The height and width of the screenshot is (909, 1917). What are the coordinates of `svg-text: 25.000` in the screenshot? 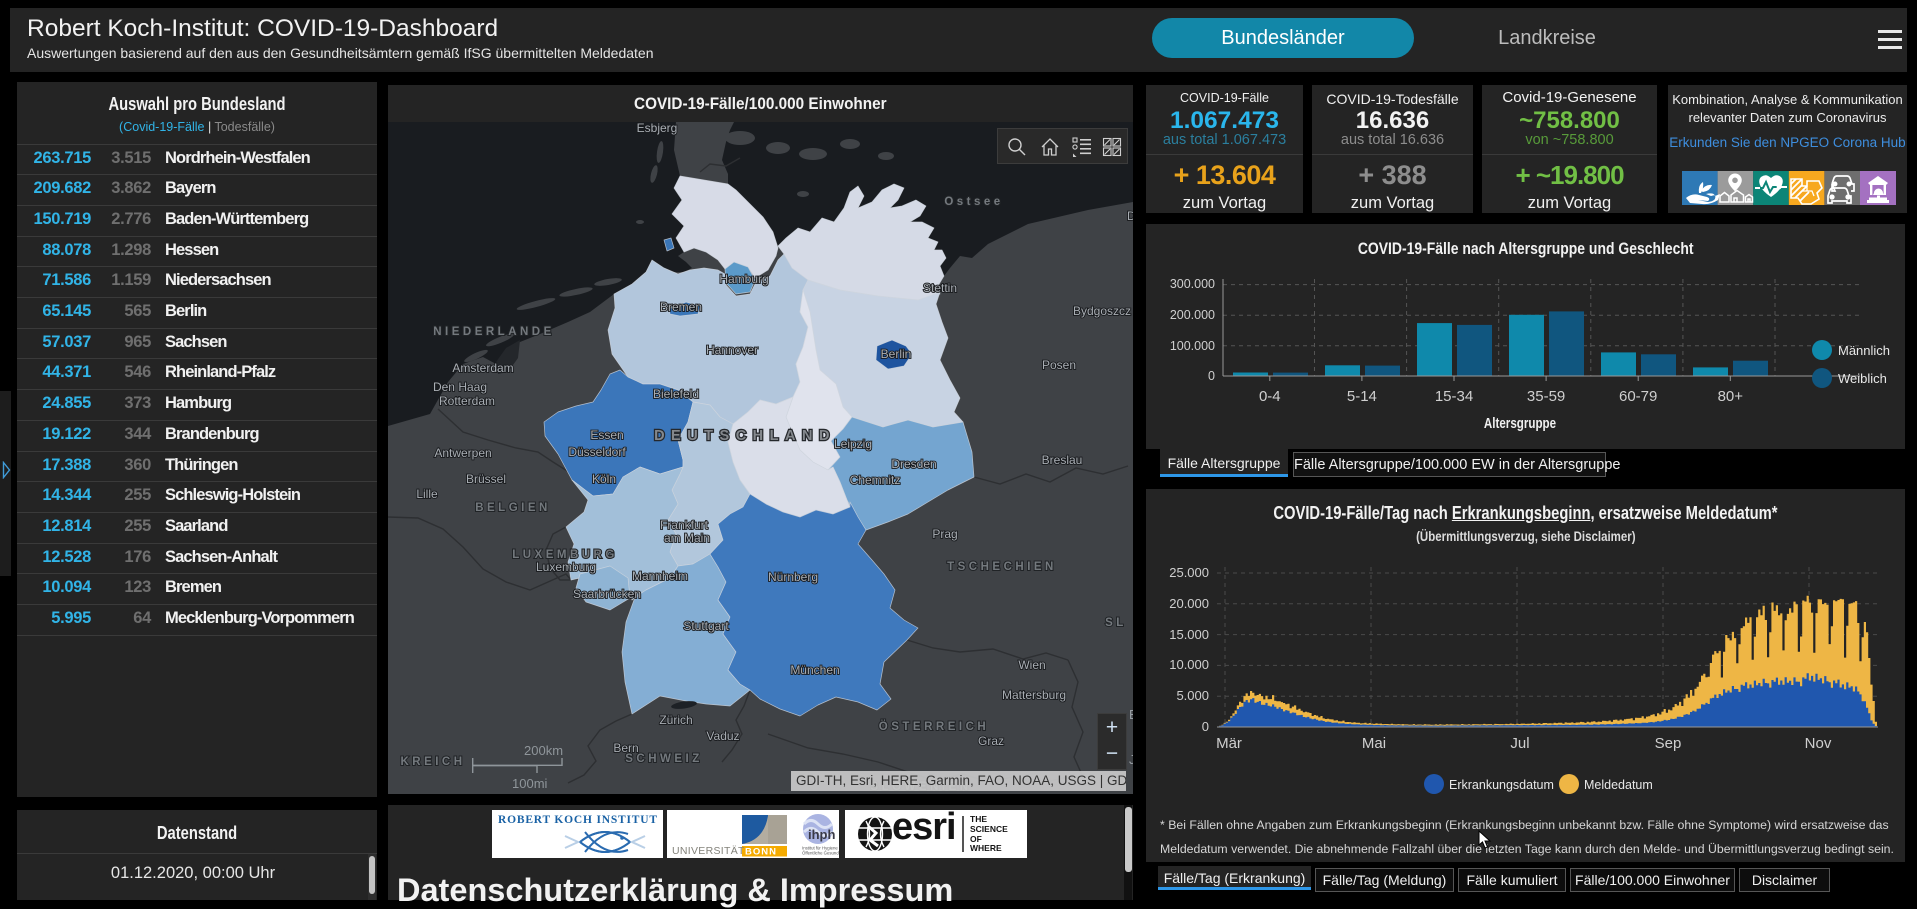 It's located at (1189, 572).